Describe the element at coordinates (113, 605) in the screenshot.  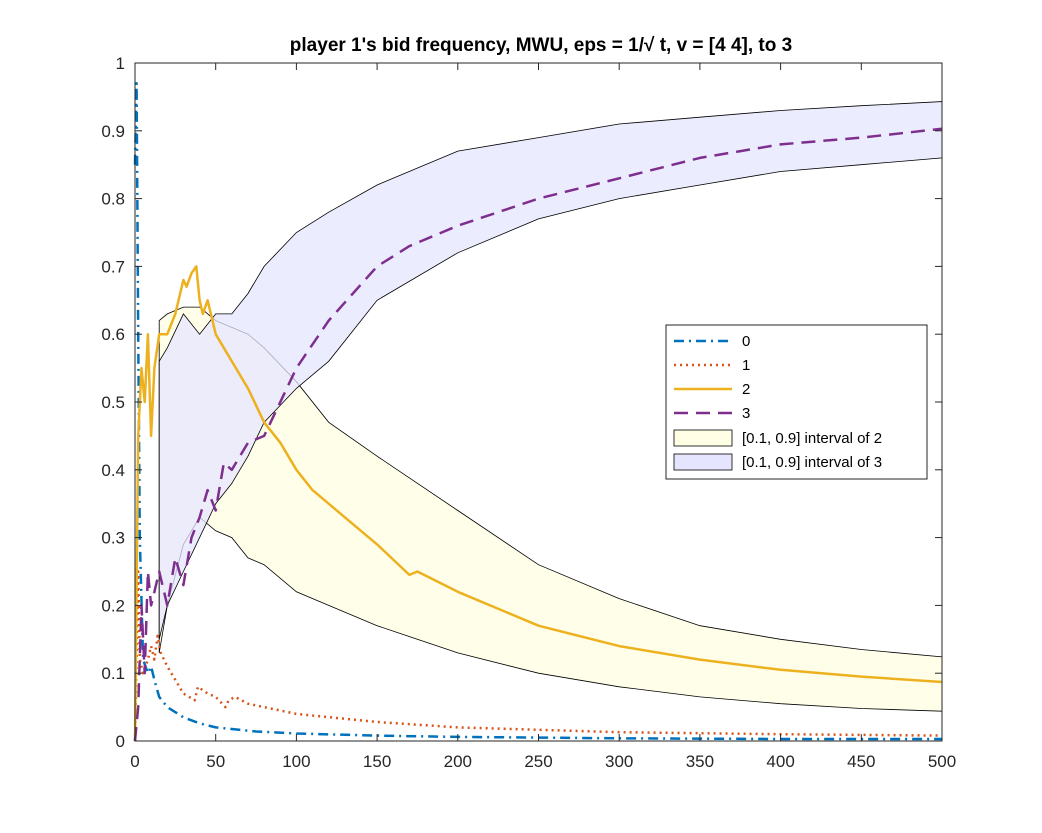
I see `y-tick-label: 0.2` at that location.